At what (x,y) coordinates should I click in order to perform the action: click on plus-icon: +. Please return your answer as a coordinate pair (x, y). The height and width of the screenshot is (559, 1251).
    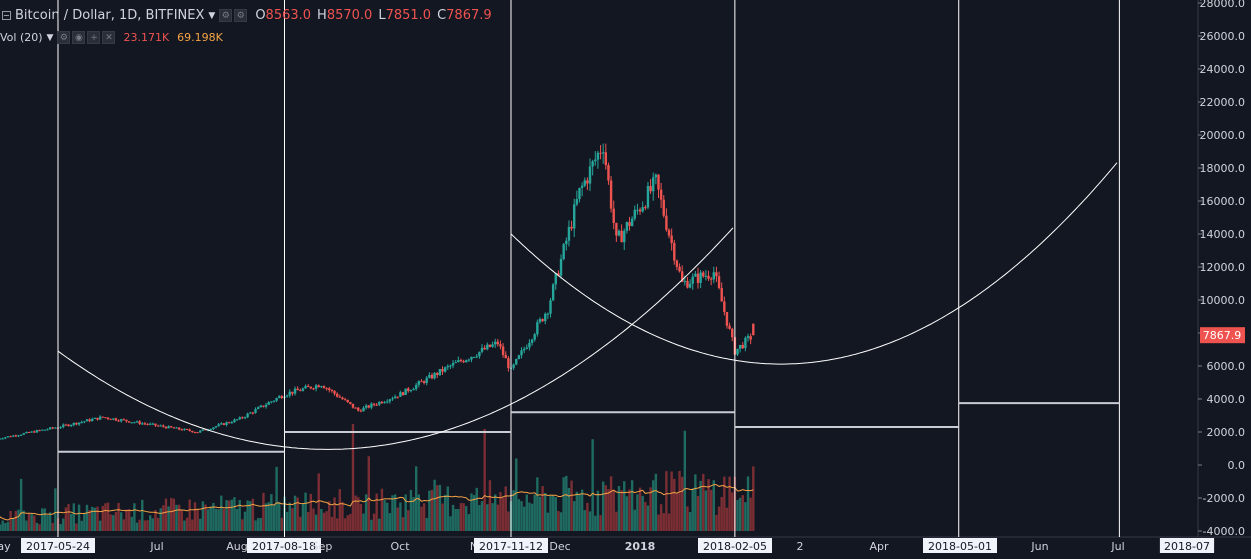
    Looking at the image, I should click on (94, 37).